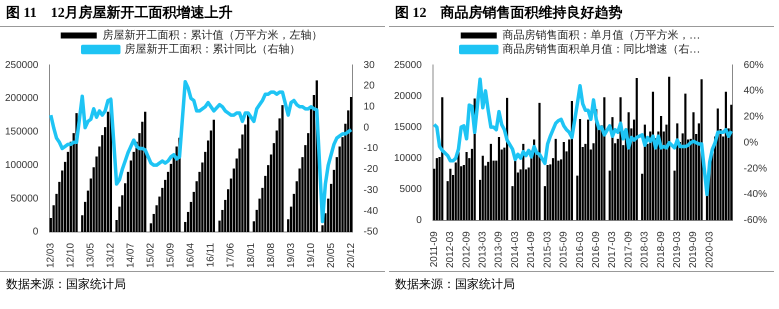  What do you see at coordinates (111, 255) in the screenshot?
I see `x-tick-label: 13/12` at bounding box center [111, 255].